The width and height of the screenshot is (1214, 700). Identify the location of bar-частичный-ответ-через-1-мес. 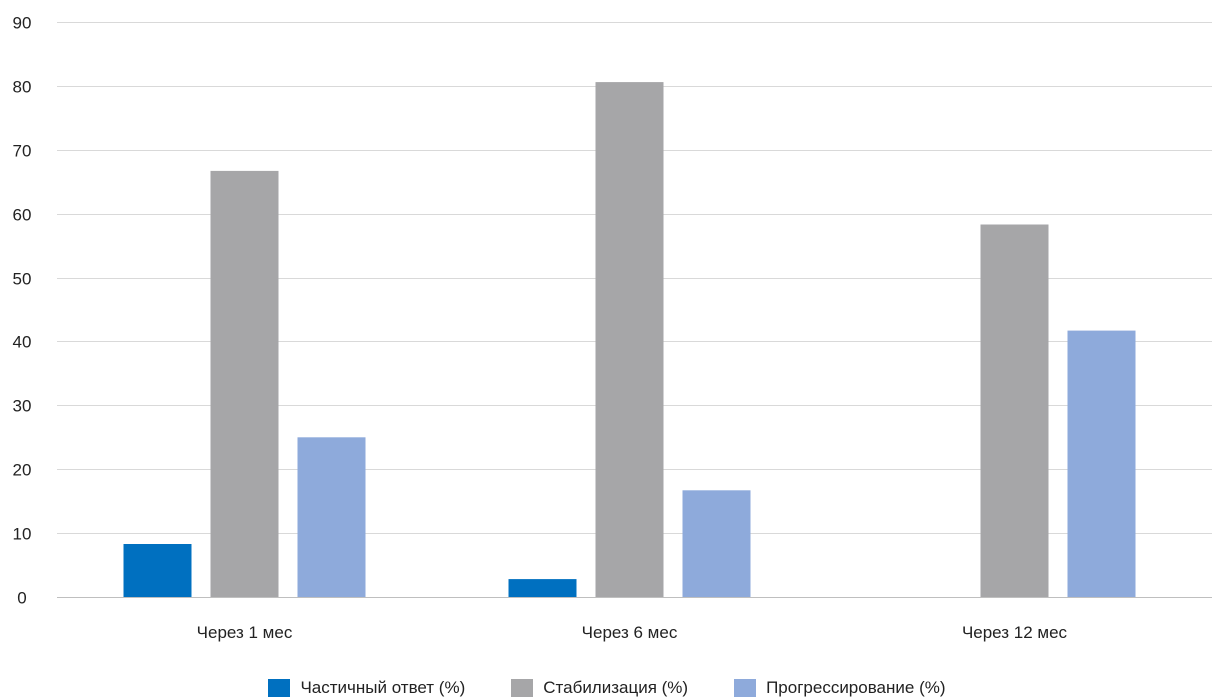
(157, 570).